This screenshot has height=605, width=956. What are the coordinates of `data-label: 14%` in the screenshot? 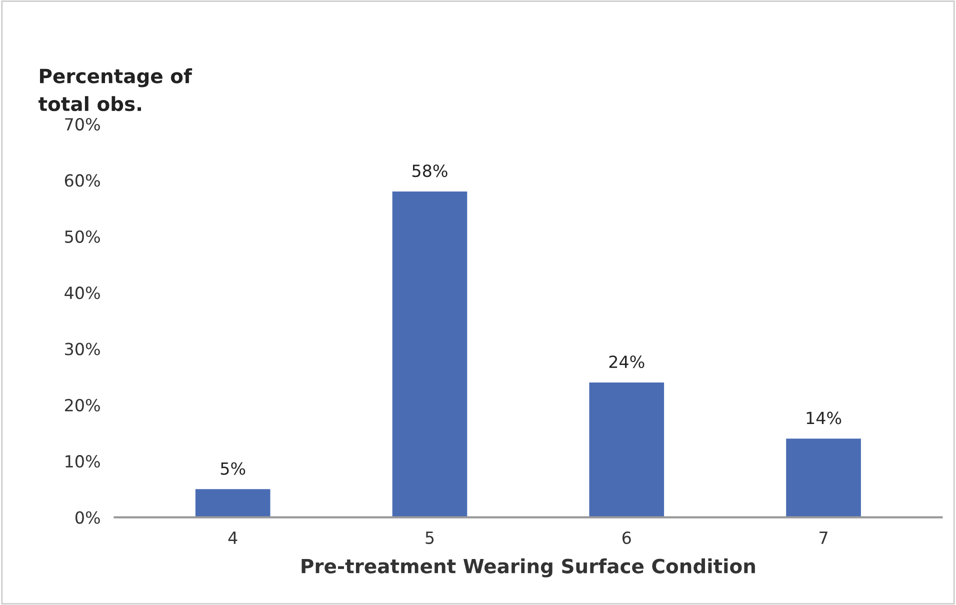 It's located at (824, 418).